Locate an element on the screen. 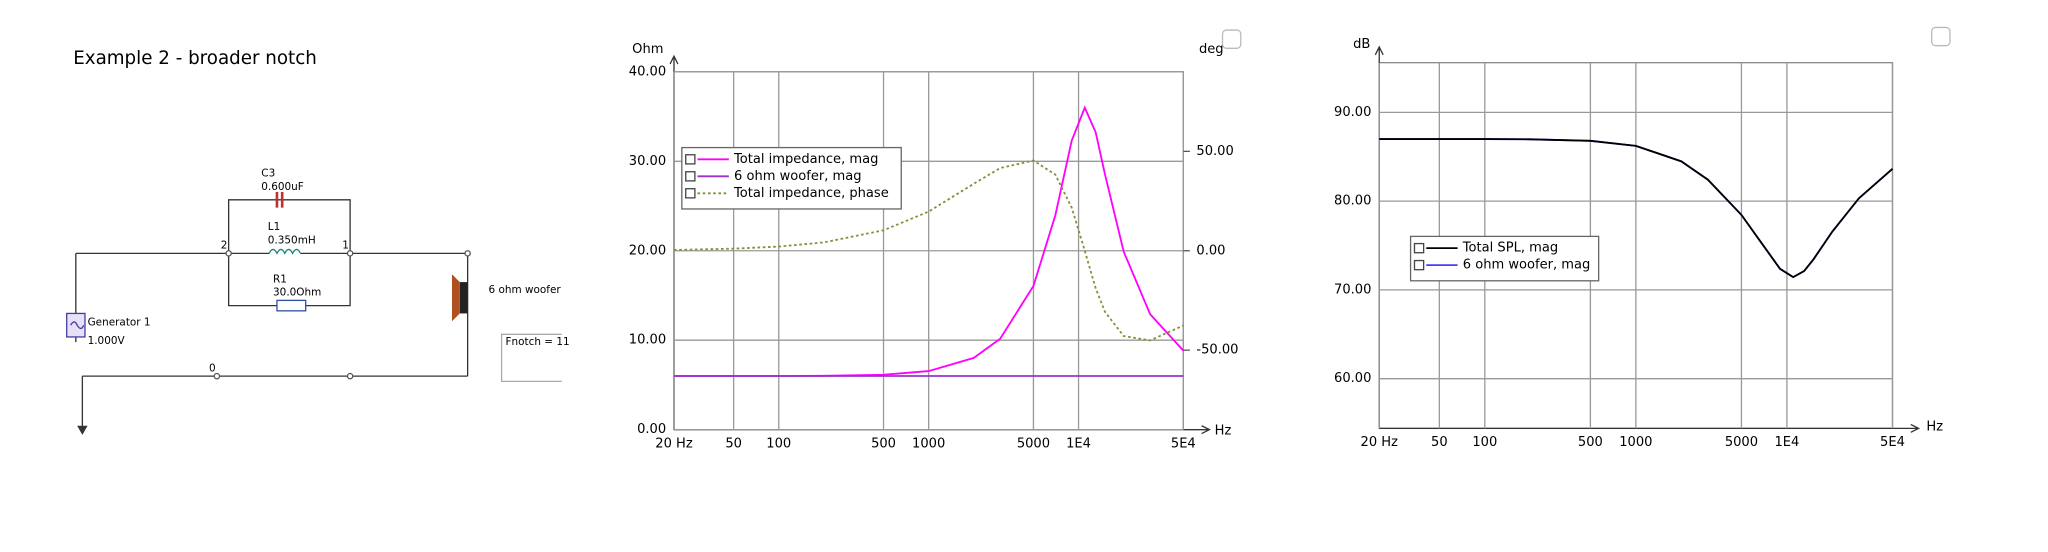  component-value: 0.350mH is located at coordinates (292, 240).